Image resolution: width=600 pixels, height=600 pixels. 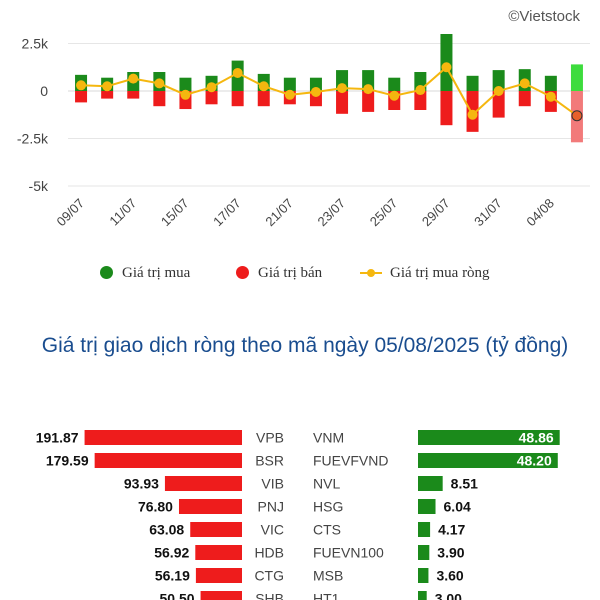 I want to click on legend-net-line-icon, so click(x=371, y=273).